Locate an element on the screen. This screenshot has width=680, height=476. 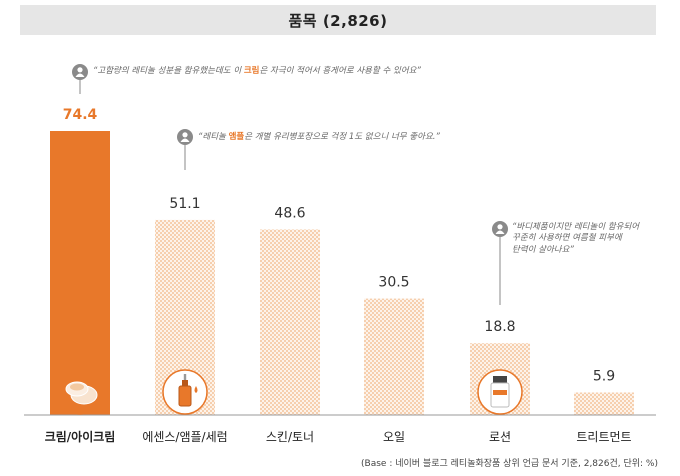
callout-keyword: 크림 is located at coordinates (251, 71).